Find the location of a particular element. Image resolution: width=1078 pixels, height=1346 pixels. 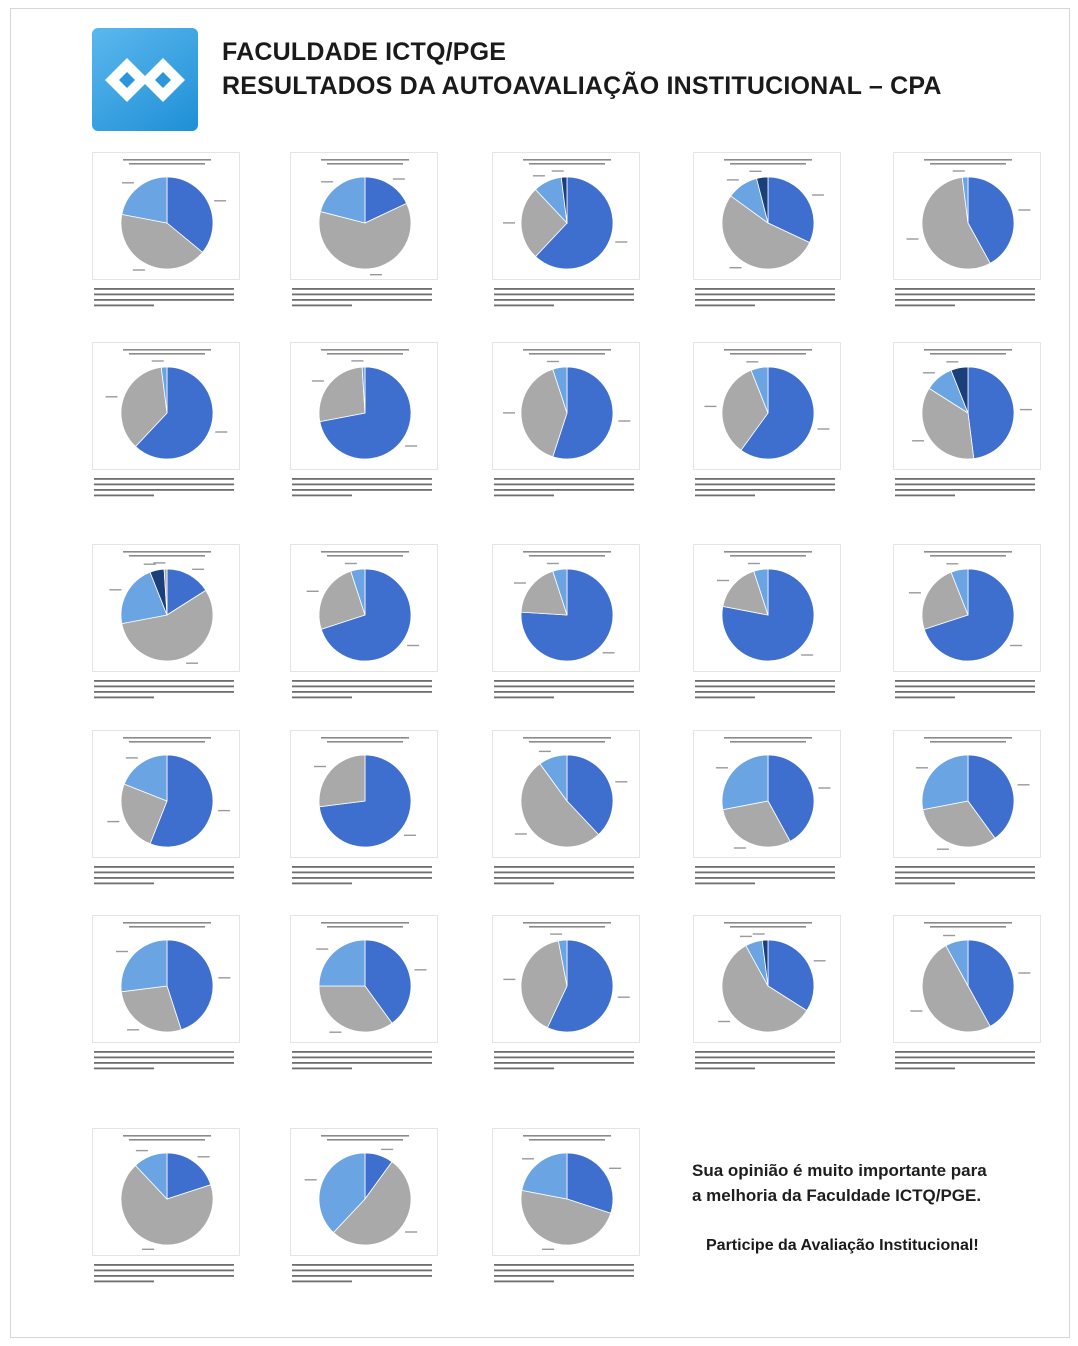

ictq-logo is located at coordinates (145, 79).